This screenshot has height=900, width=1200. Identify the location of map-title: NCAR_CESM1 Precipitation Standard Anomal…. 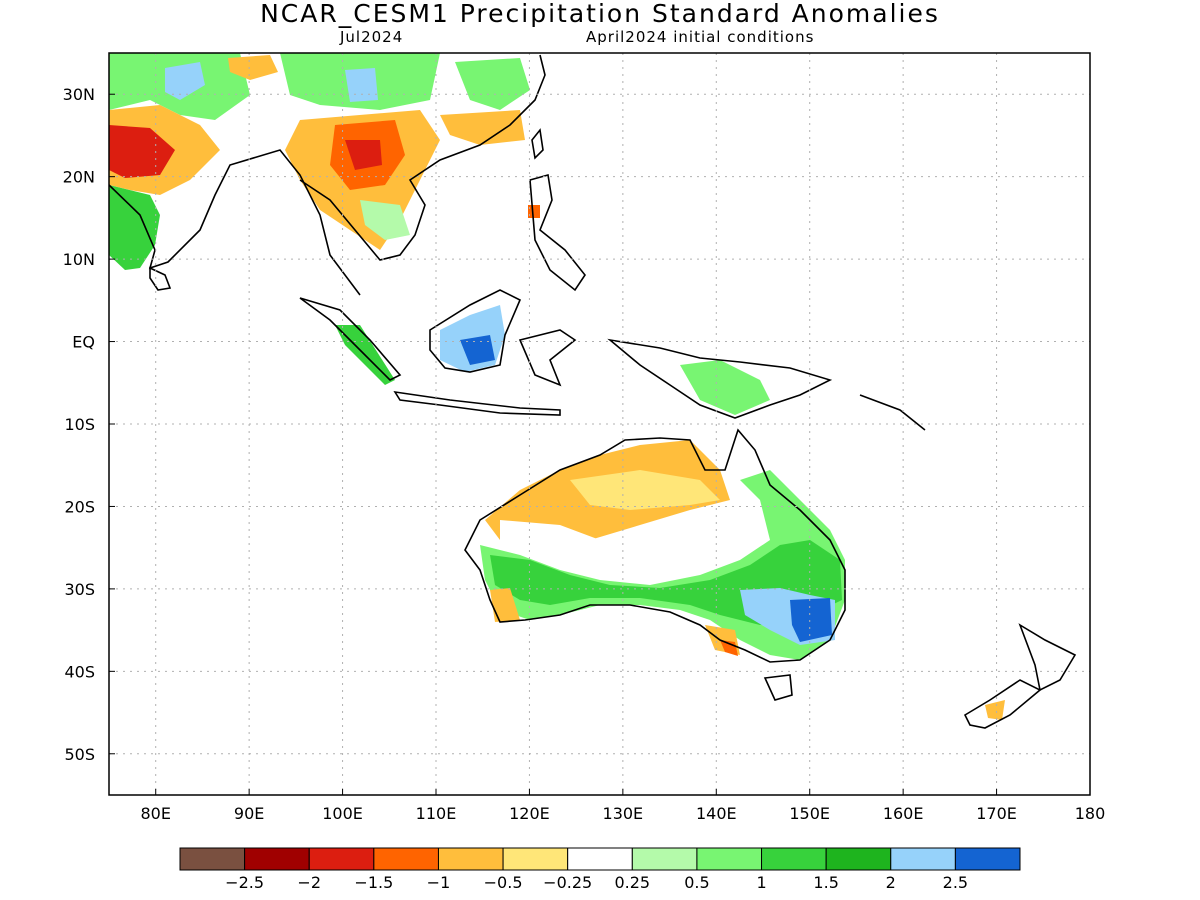
(600, 14).